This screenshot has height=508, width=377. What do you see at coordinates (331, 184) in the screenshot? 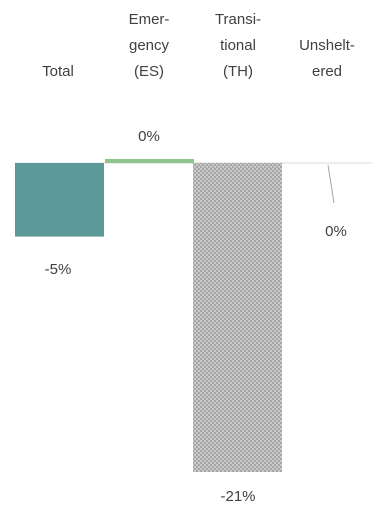
I see `data-label-leader-line` at bounding box center [331, 184].